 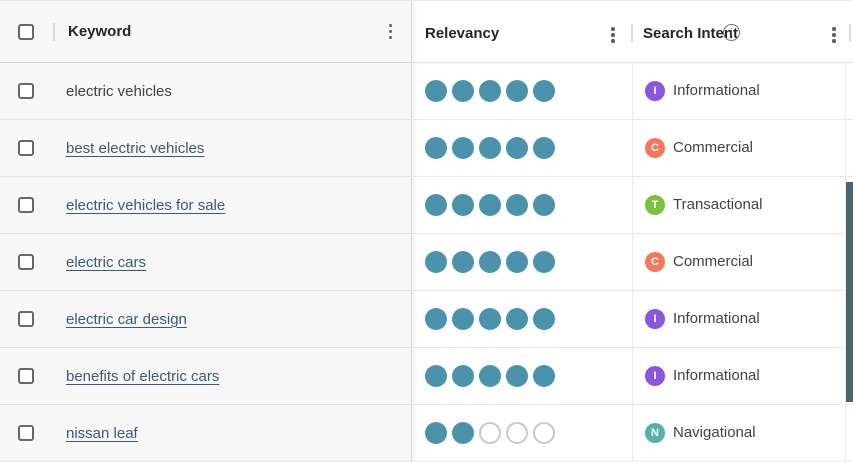 I want to click on keyword-cell: electric cars, so click(x=106, y=262).